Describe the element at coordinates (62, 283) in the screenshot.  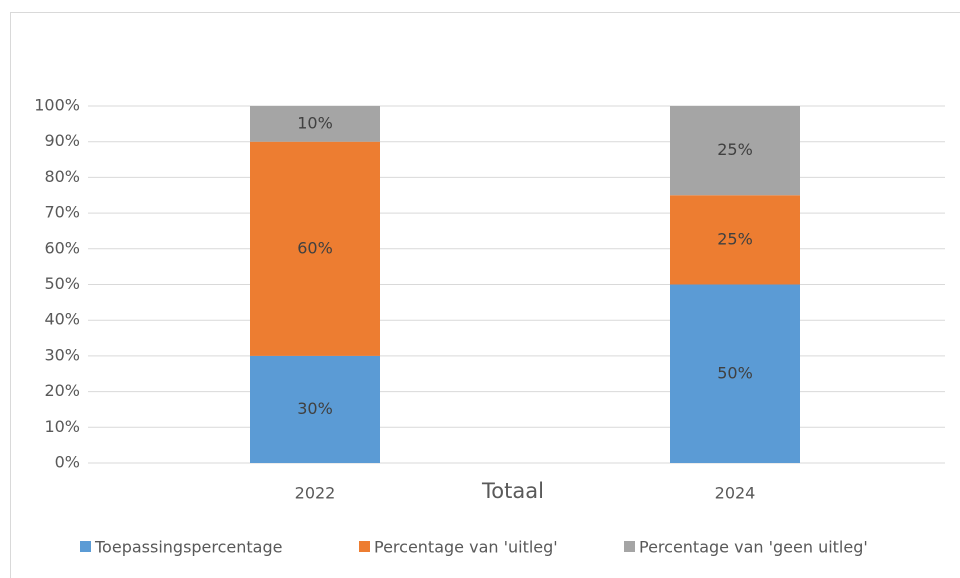
I see `y-tick-label: 50%` at that location.